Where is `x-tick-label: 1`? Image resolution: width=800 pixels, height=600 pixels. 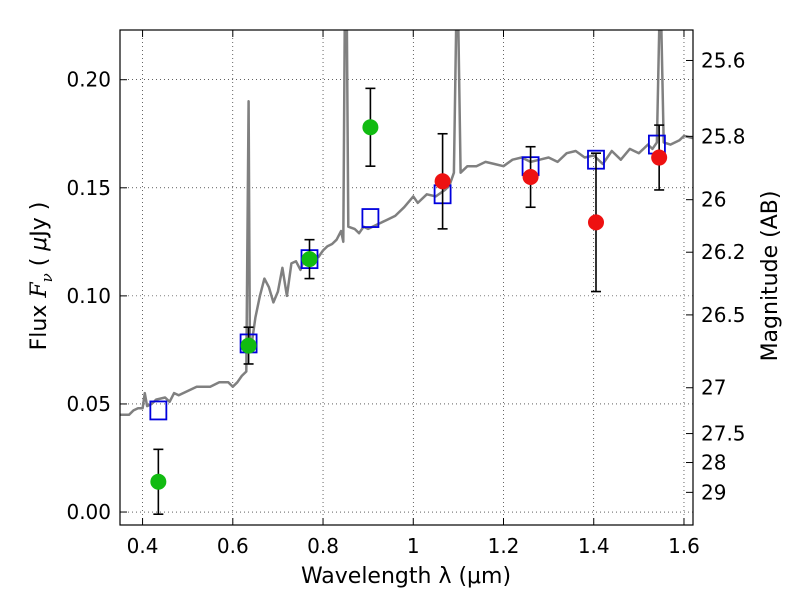 x-tick-label: 1 is located at coordinates (413, 546).